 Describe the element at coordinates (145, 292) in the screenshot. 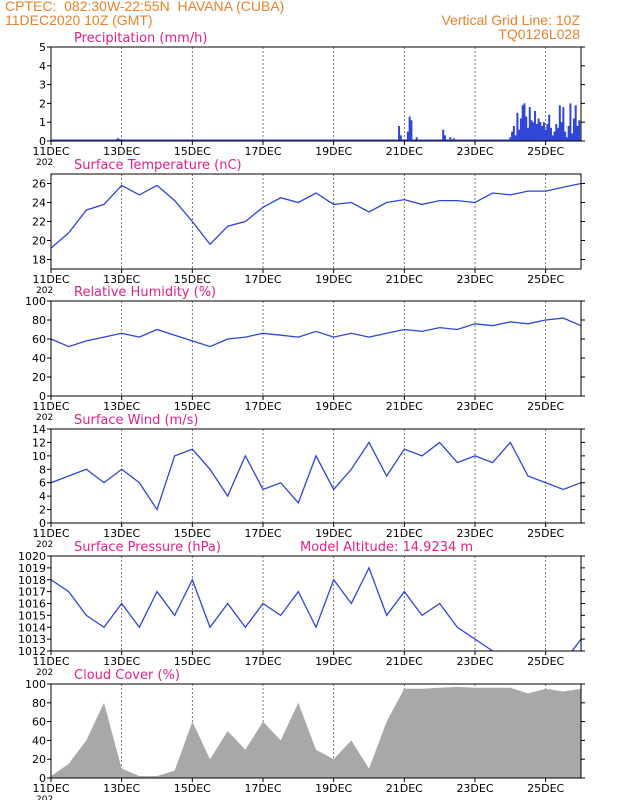

I see `panel-title: Relative Humidity (%)` at that location.